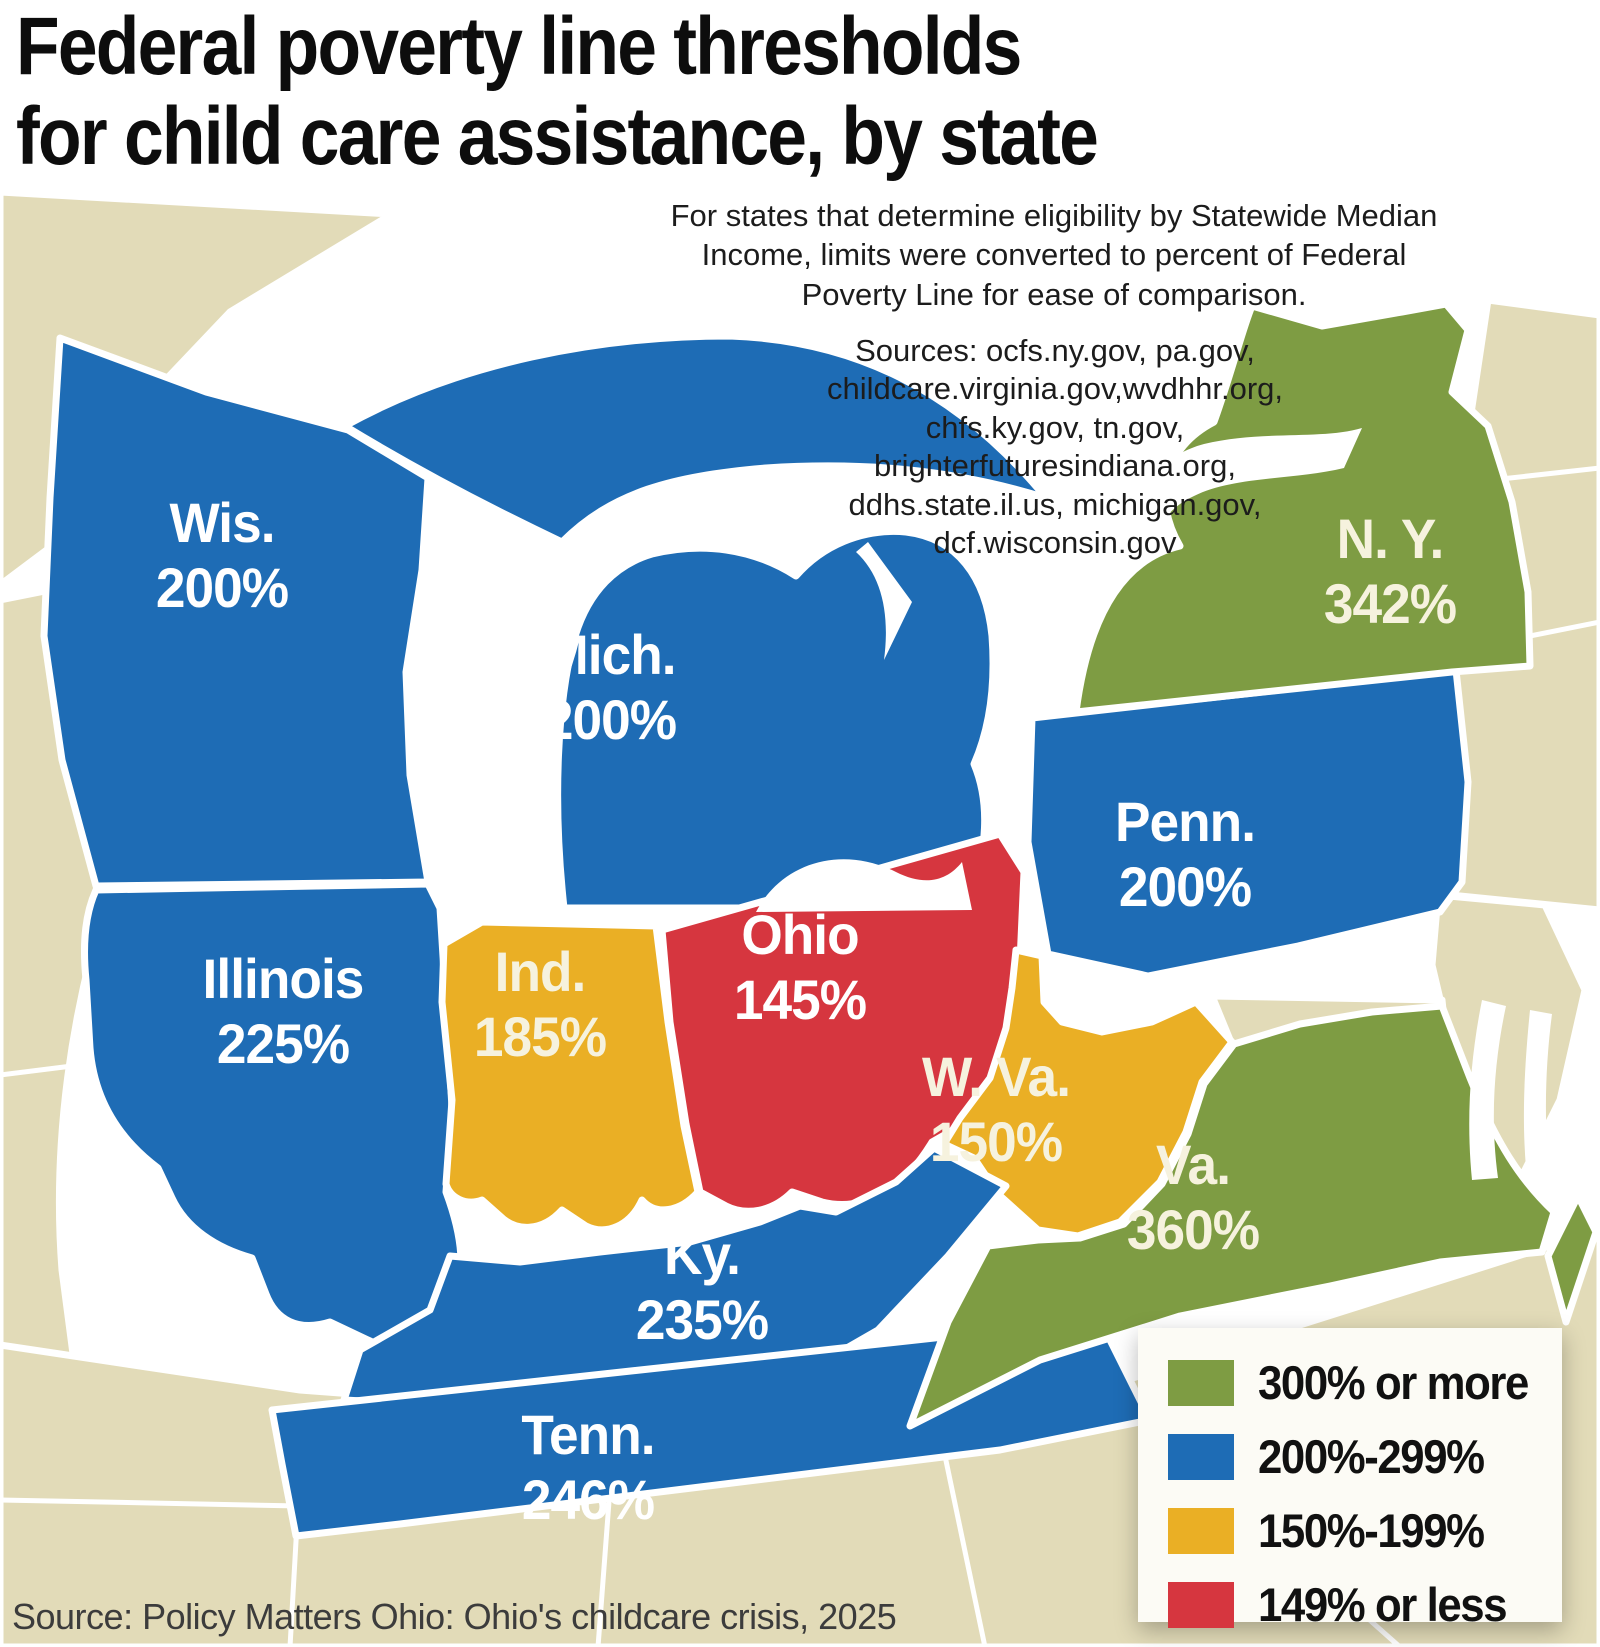  What do you see at coordinates (702, 1319) in the screenshot?
I see `state-value: 235%` at bounding box center [702, 1319].